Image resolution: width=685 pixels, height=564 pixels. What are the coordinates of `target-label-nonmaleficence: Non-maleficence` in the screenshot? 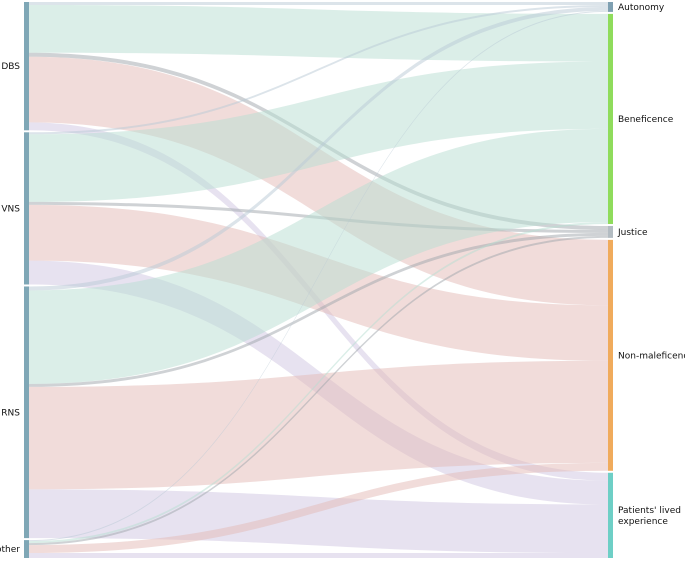 It's located at (651, 356).